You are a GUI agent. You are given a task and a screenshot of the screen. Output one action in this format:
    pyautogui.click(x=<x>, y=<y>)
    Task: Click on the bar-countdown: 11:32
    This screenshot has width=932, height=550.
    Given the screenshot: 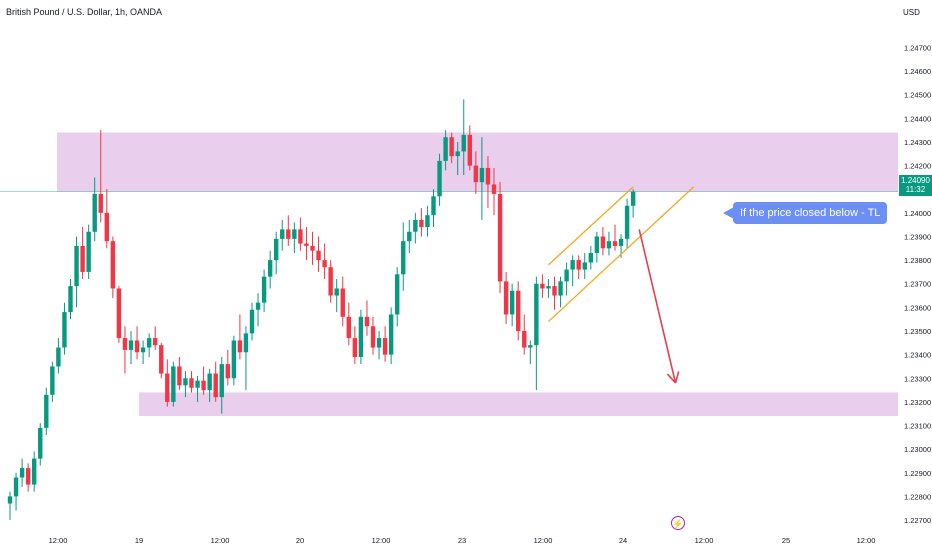 What is the action you would take?
    pyautogui.click(x=915, y=189)
    